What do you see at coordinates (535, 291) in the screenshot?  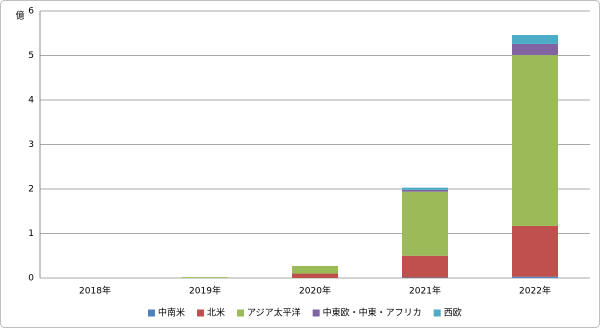 I see `x-tick-label: 2022年` at bounding box center [535, 291].